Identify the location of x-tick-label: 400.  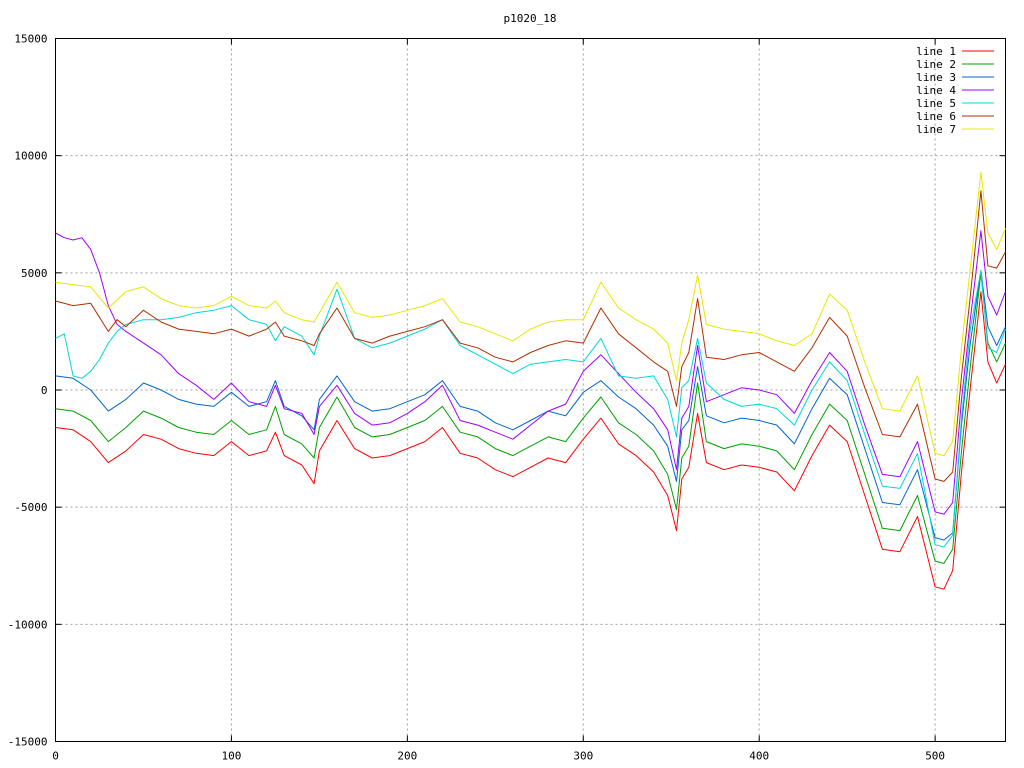
(759, 756).